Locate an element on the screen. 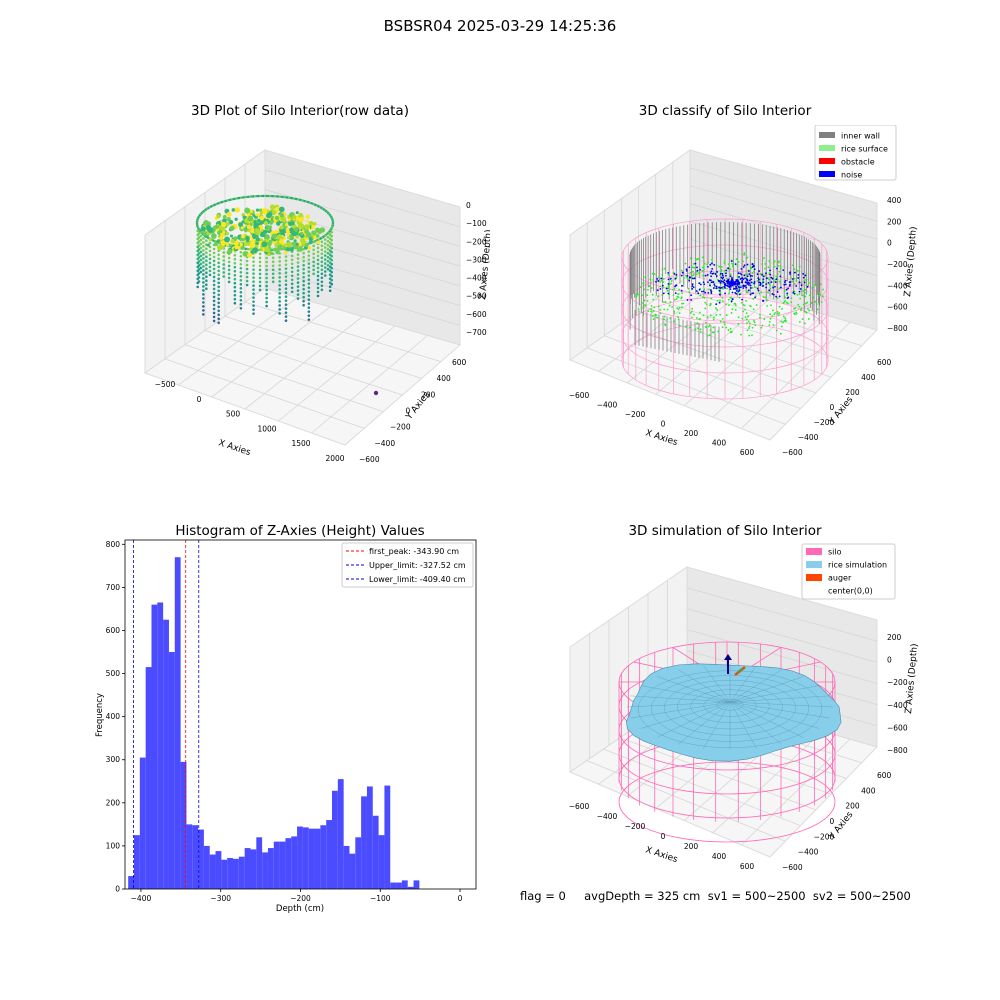  p2-x-label: X Axies is located at coordinates (661, 438).